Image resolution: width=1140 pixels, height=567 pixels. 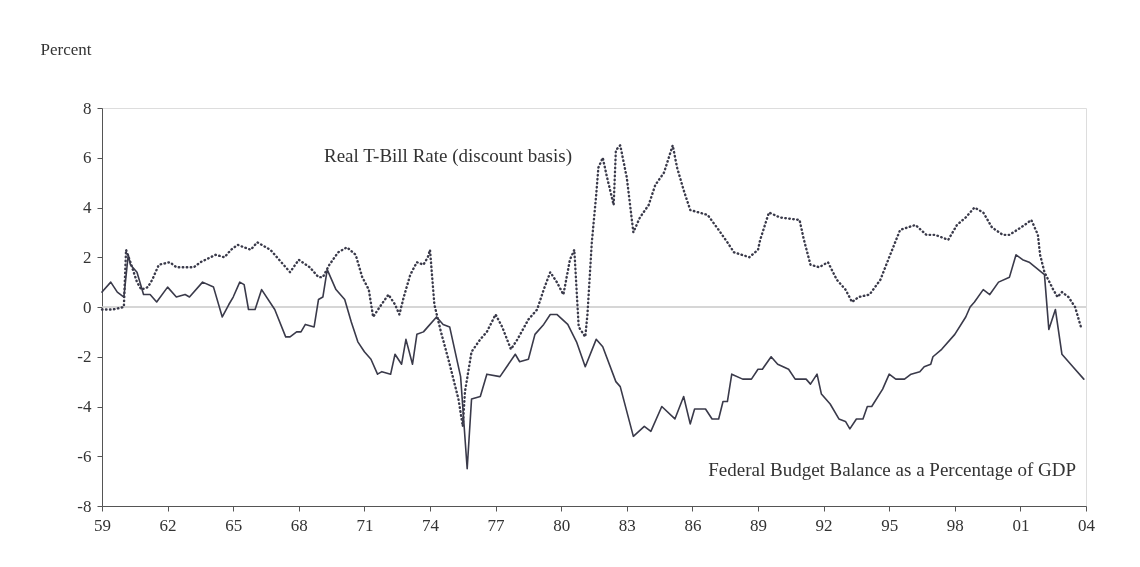 What do you see at coordinates (87, 108) in the screenshot?
I see `y-tick-label: 8` at bounding box center [87, 108].